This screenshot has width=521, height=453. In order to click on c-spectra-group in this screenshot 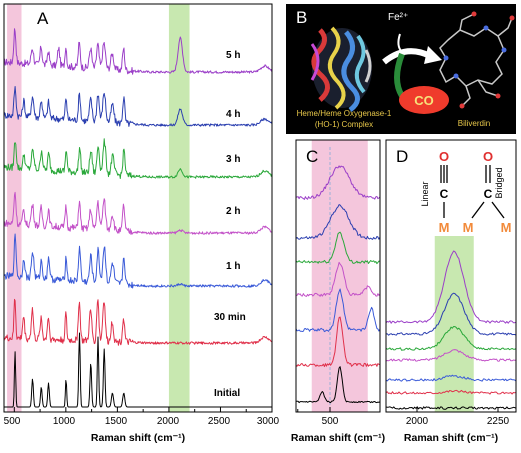, I will do `click(338, 284)`.